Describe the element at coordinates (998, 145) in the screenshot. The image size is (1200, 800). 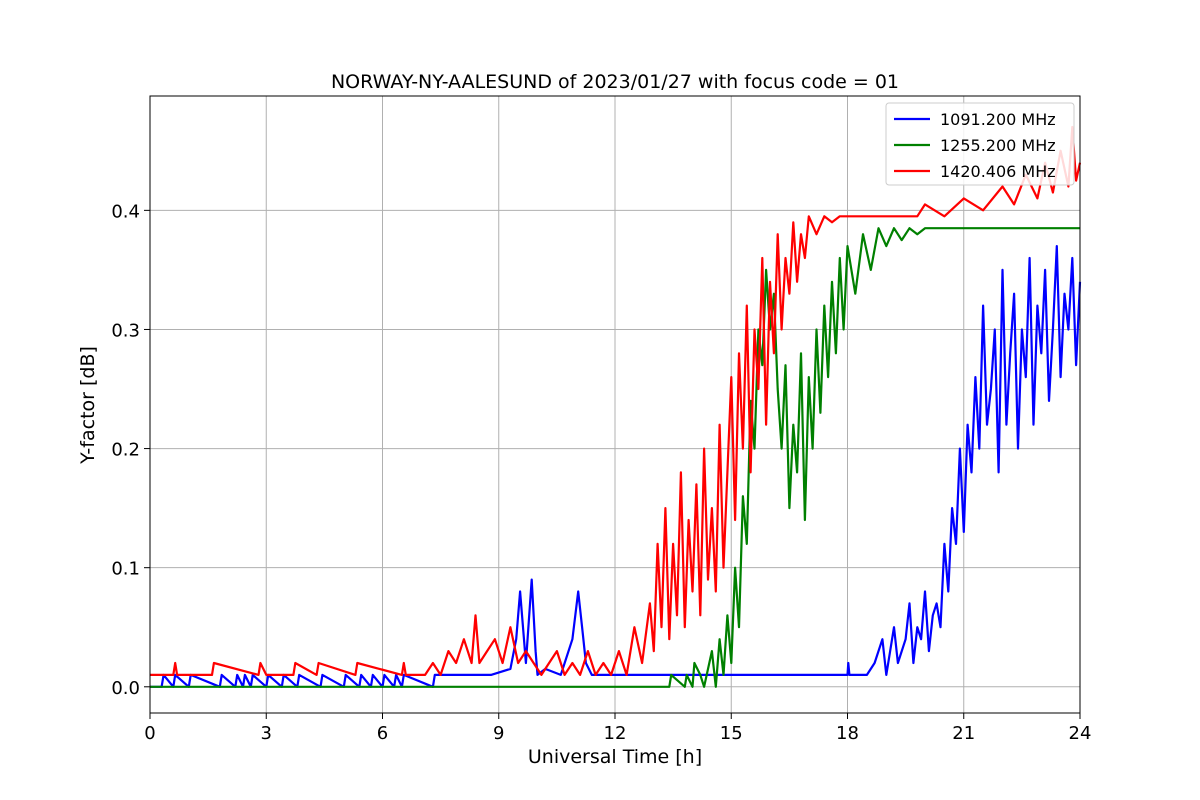
I see `legend-label-2: 1255.200 MHz` at that location.